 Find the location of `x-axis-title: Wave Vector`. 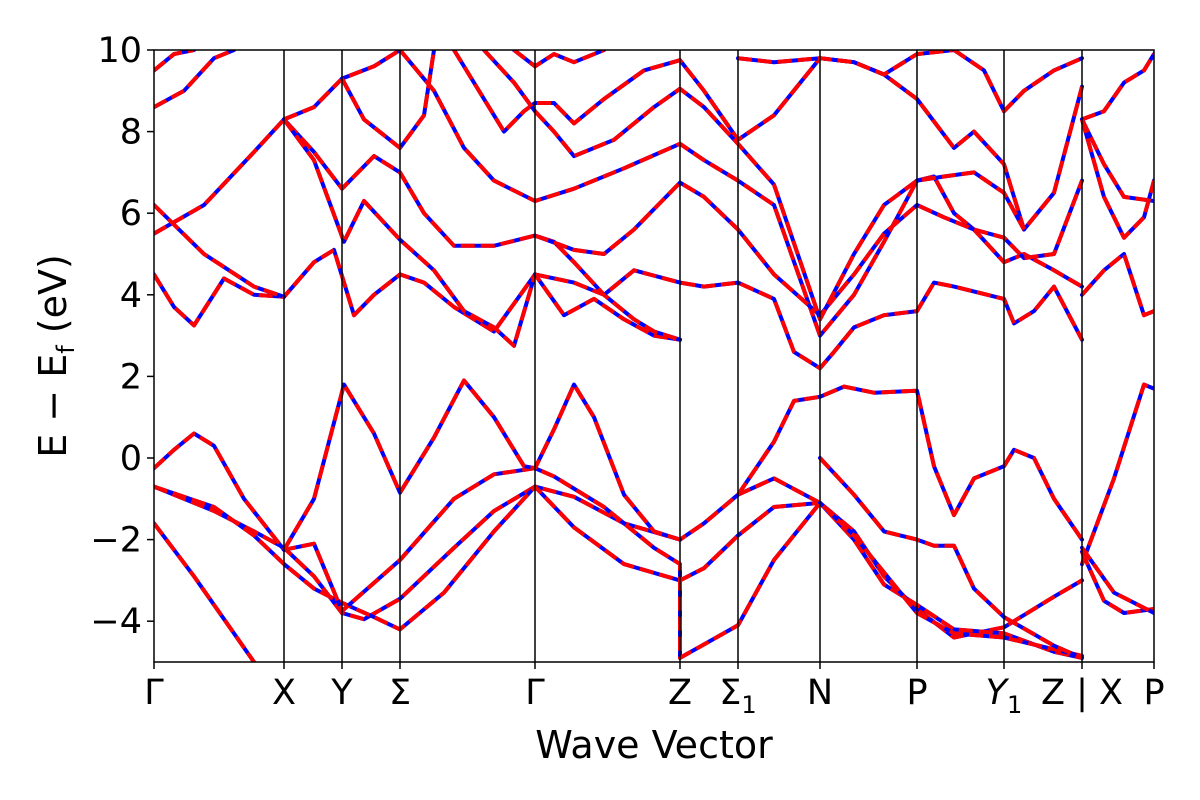

x-axis-title: Wave Vector is located at coordinates (654, 745).